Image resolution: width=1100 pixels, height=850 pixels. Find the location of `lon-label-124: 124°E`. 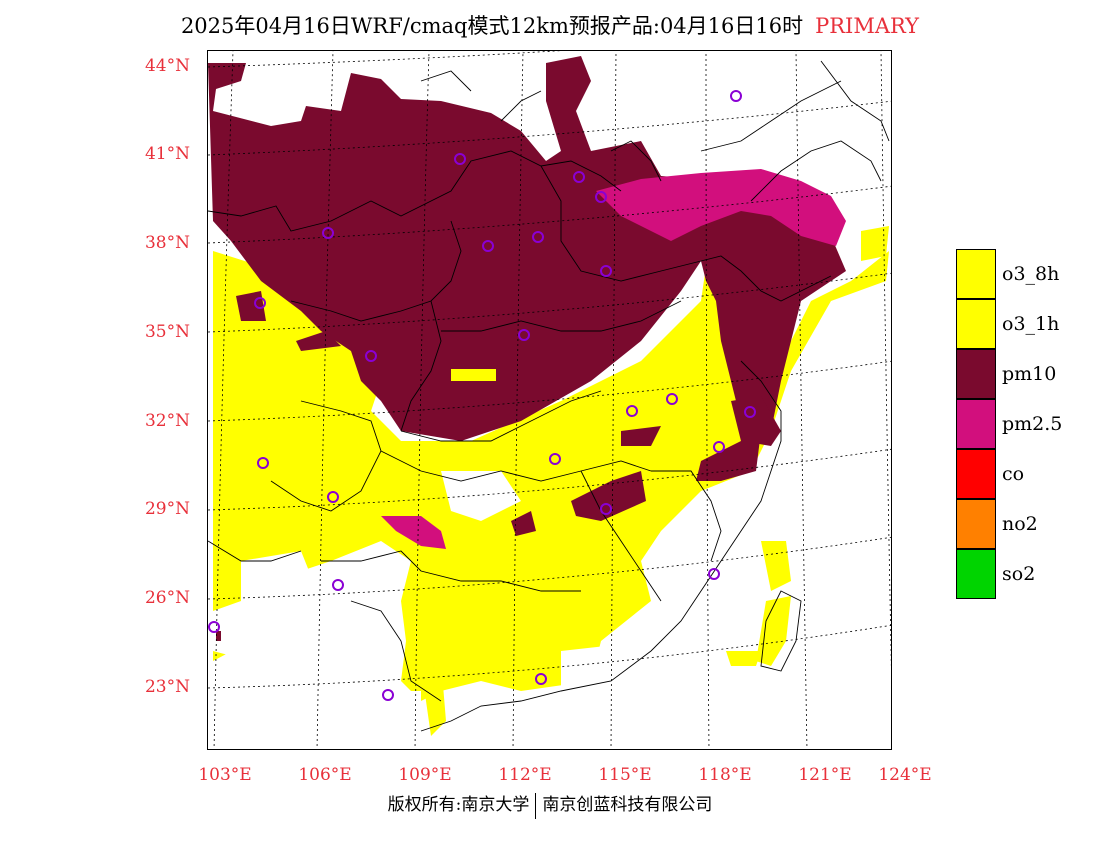

lon-label-124: 124°E is located at coordinates (905, 775).